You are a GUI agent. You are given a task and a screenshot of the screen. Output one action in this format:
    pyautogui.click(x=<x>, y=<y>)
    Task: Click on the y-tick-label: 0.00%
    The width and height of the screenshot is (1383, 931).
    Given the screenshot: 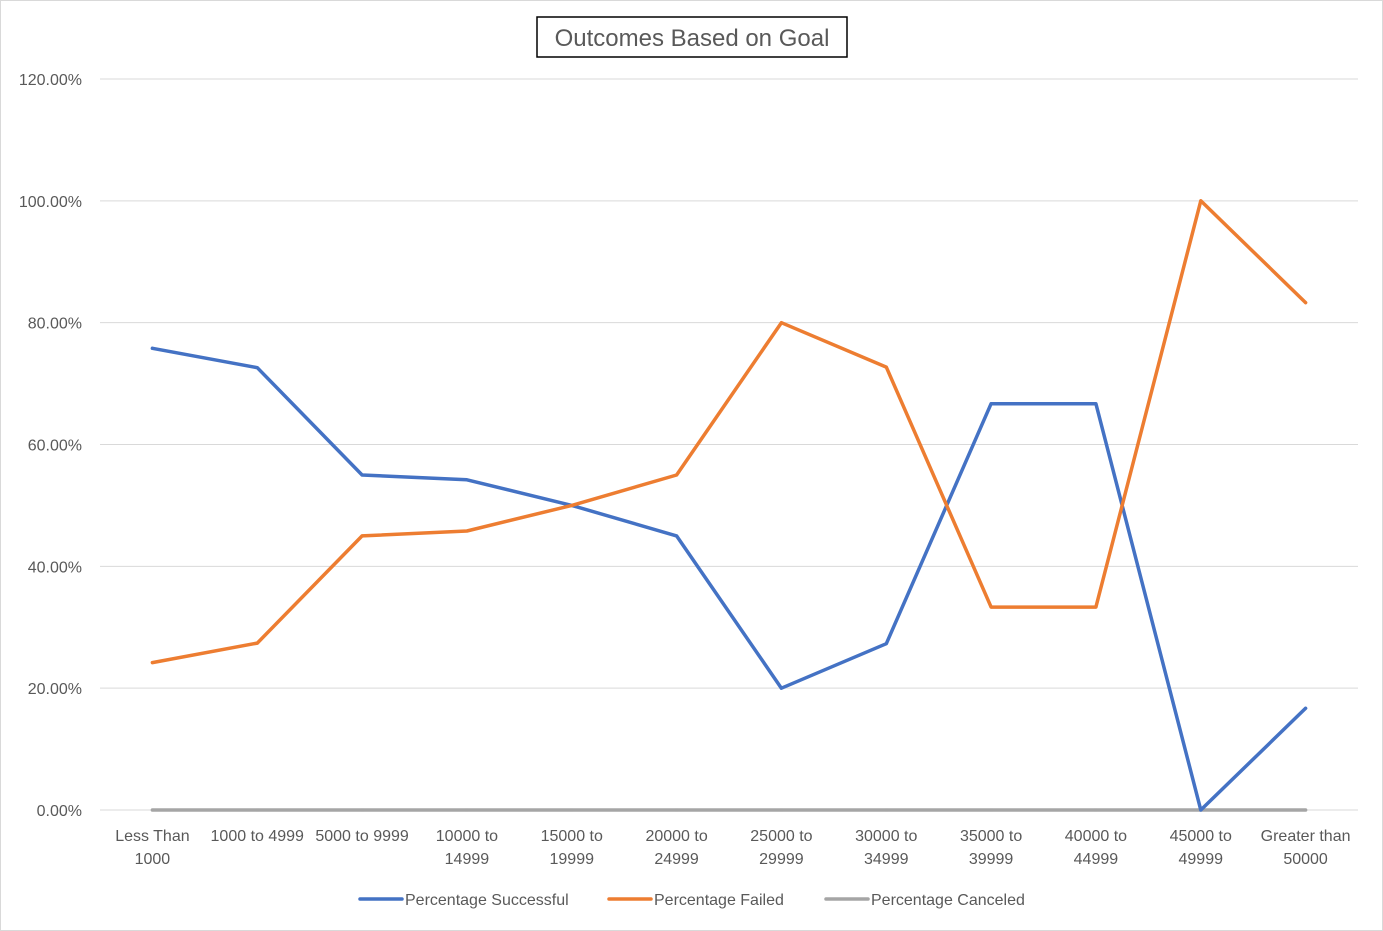 What is the action you would take?
    pyautogui.click(x=59, y=811)
    